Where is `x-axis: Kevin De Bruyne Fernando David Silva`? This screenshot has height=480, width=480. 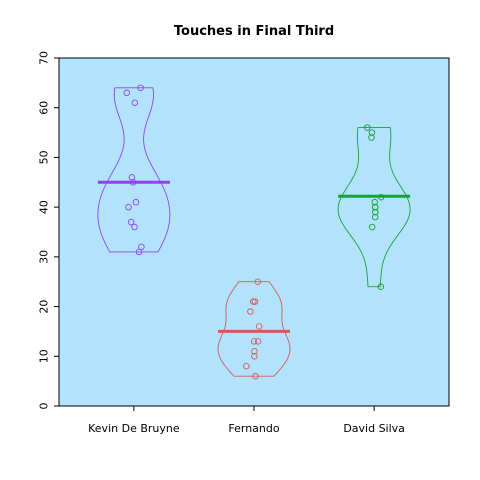 x-axis: Kevin De Bruyne Fernando David Silva is located at coordinates (246, 420).